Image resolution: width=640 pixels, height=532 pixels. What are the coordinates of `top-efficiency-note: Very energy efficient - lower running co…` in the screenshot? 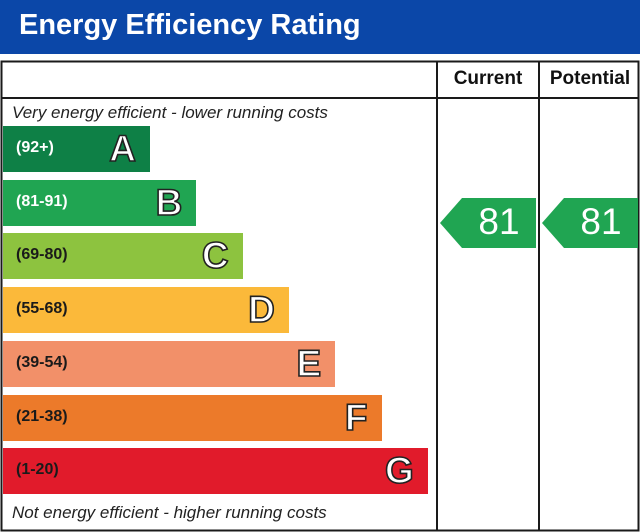 It's located at (170, 112).